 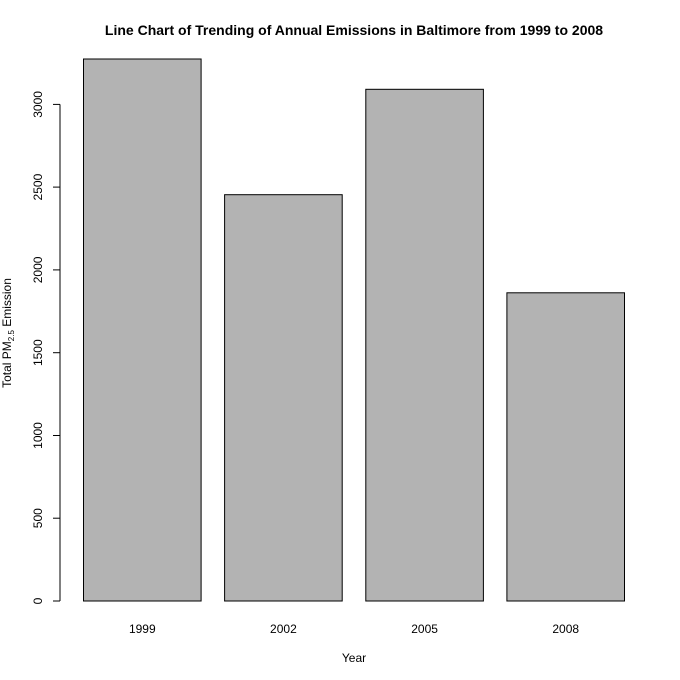 I want to click on x-tick-label-2008: 2008, so click(x=565, y=629).